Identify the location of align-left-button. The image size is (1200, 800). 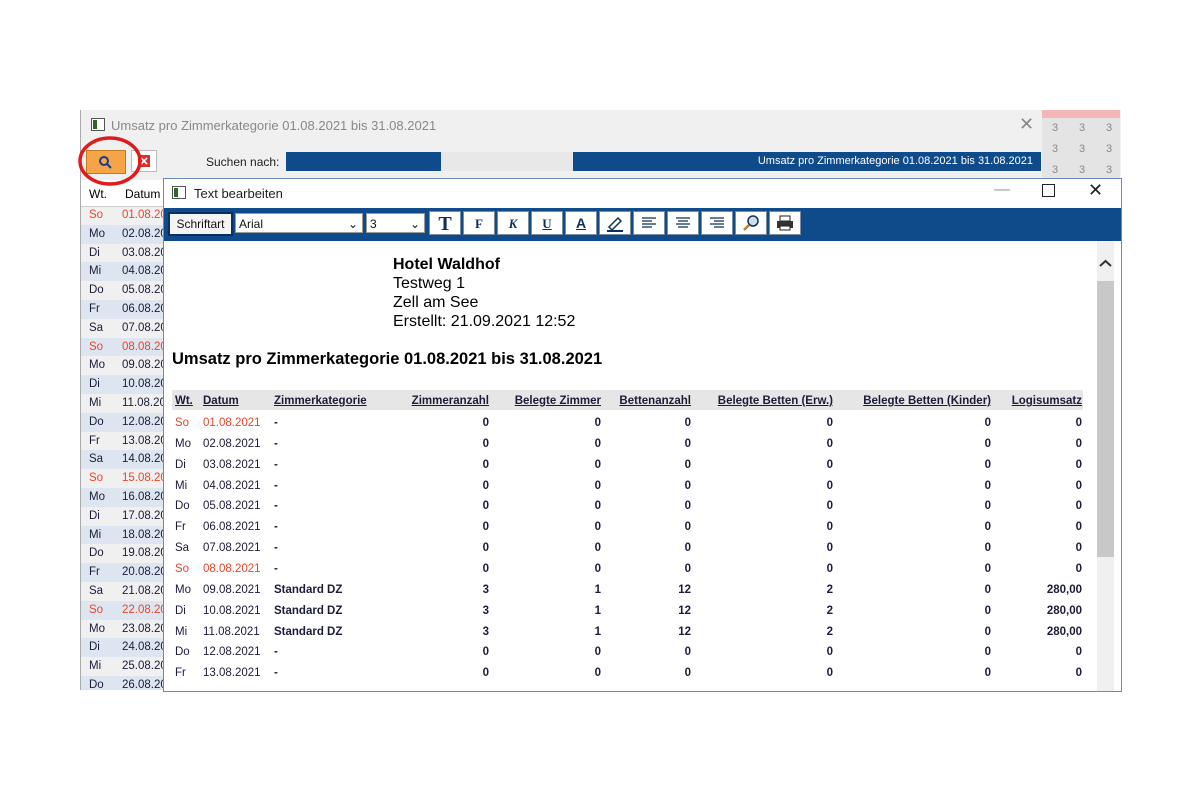
(649, 223).